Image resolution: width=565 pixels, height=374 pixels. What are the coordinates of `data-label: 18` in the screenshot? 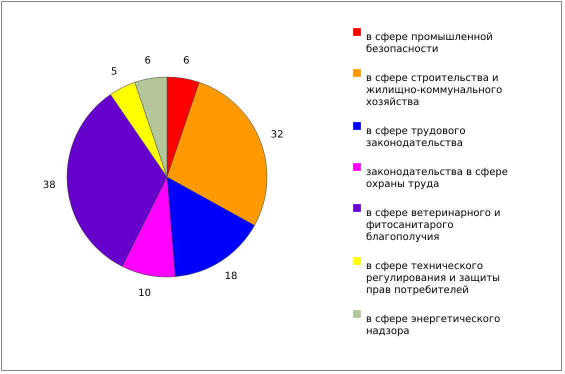 It's located at (231, 276).